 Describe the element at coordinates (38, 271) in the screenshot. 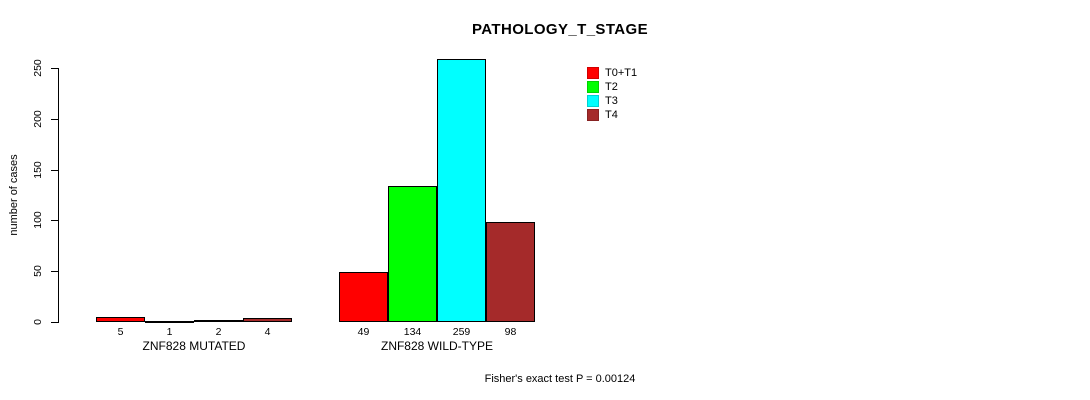

I see `y-tick-label: 50` at that location.